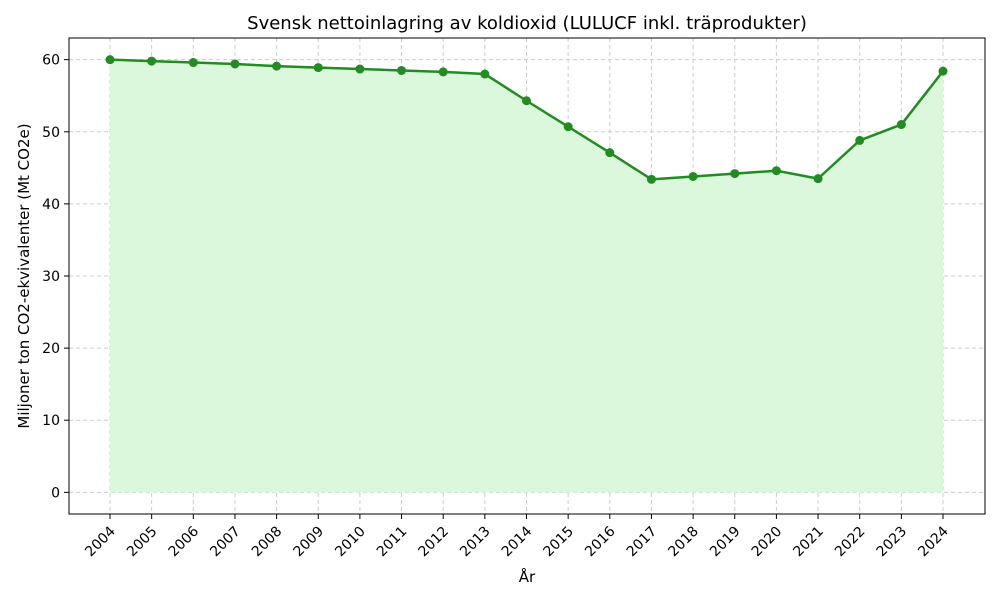 This screenshot has width=1000, height=600. What do you see at coordinates (392, 542) in the screenshot?
I see `x-tick-label: 2011` at bounding box center [392, 542].